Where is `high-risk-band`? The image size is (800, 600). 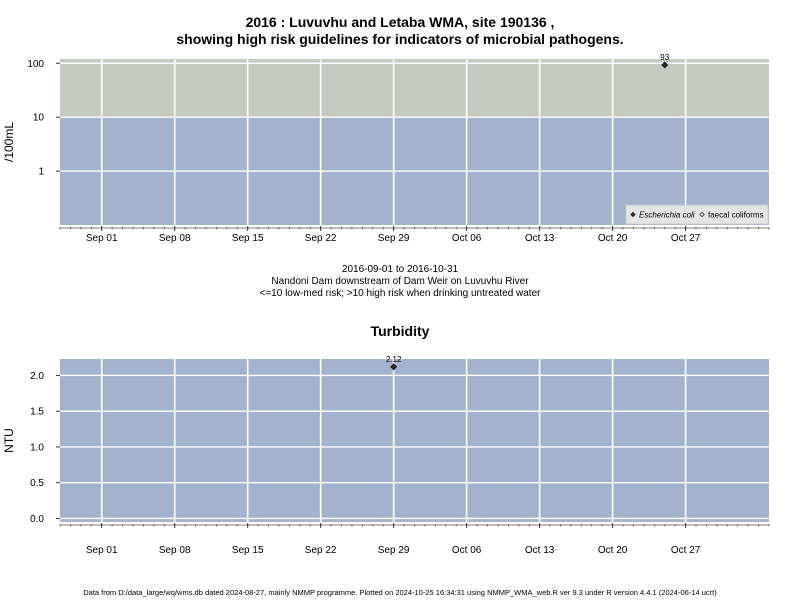 high-risk-band is located at coordinates (414, 88).